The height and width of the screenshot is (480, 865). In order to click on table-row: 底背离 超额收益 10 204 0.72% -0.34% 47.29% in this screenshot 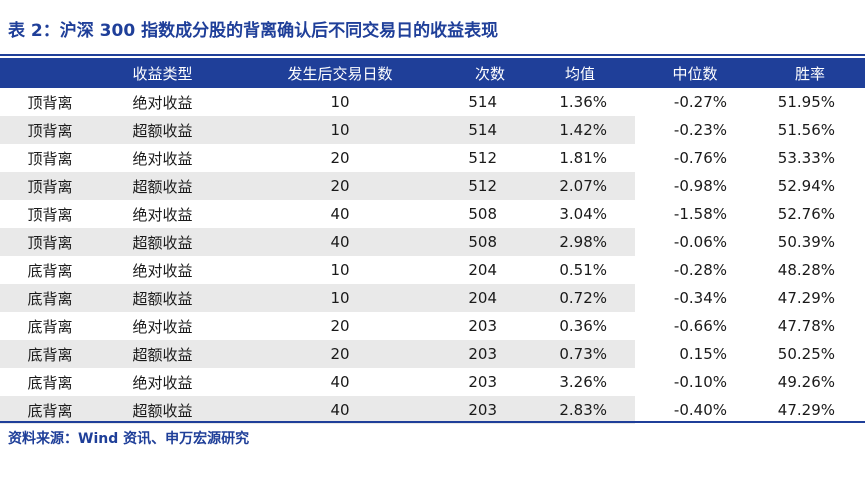, I will do `click(432, 298)`.